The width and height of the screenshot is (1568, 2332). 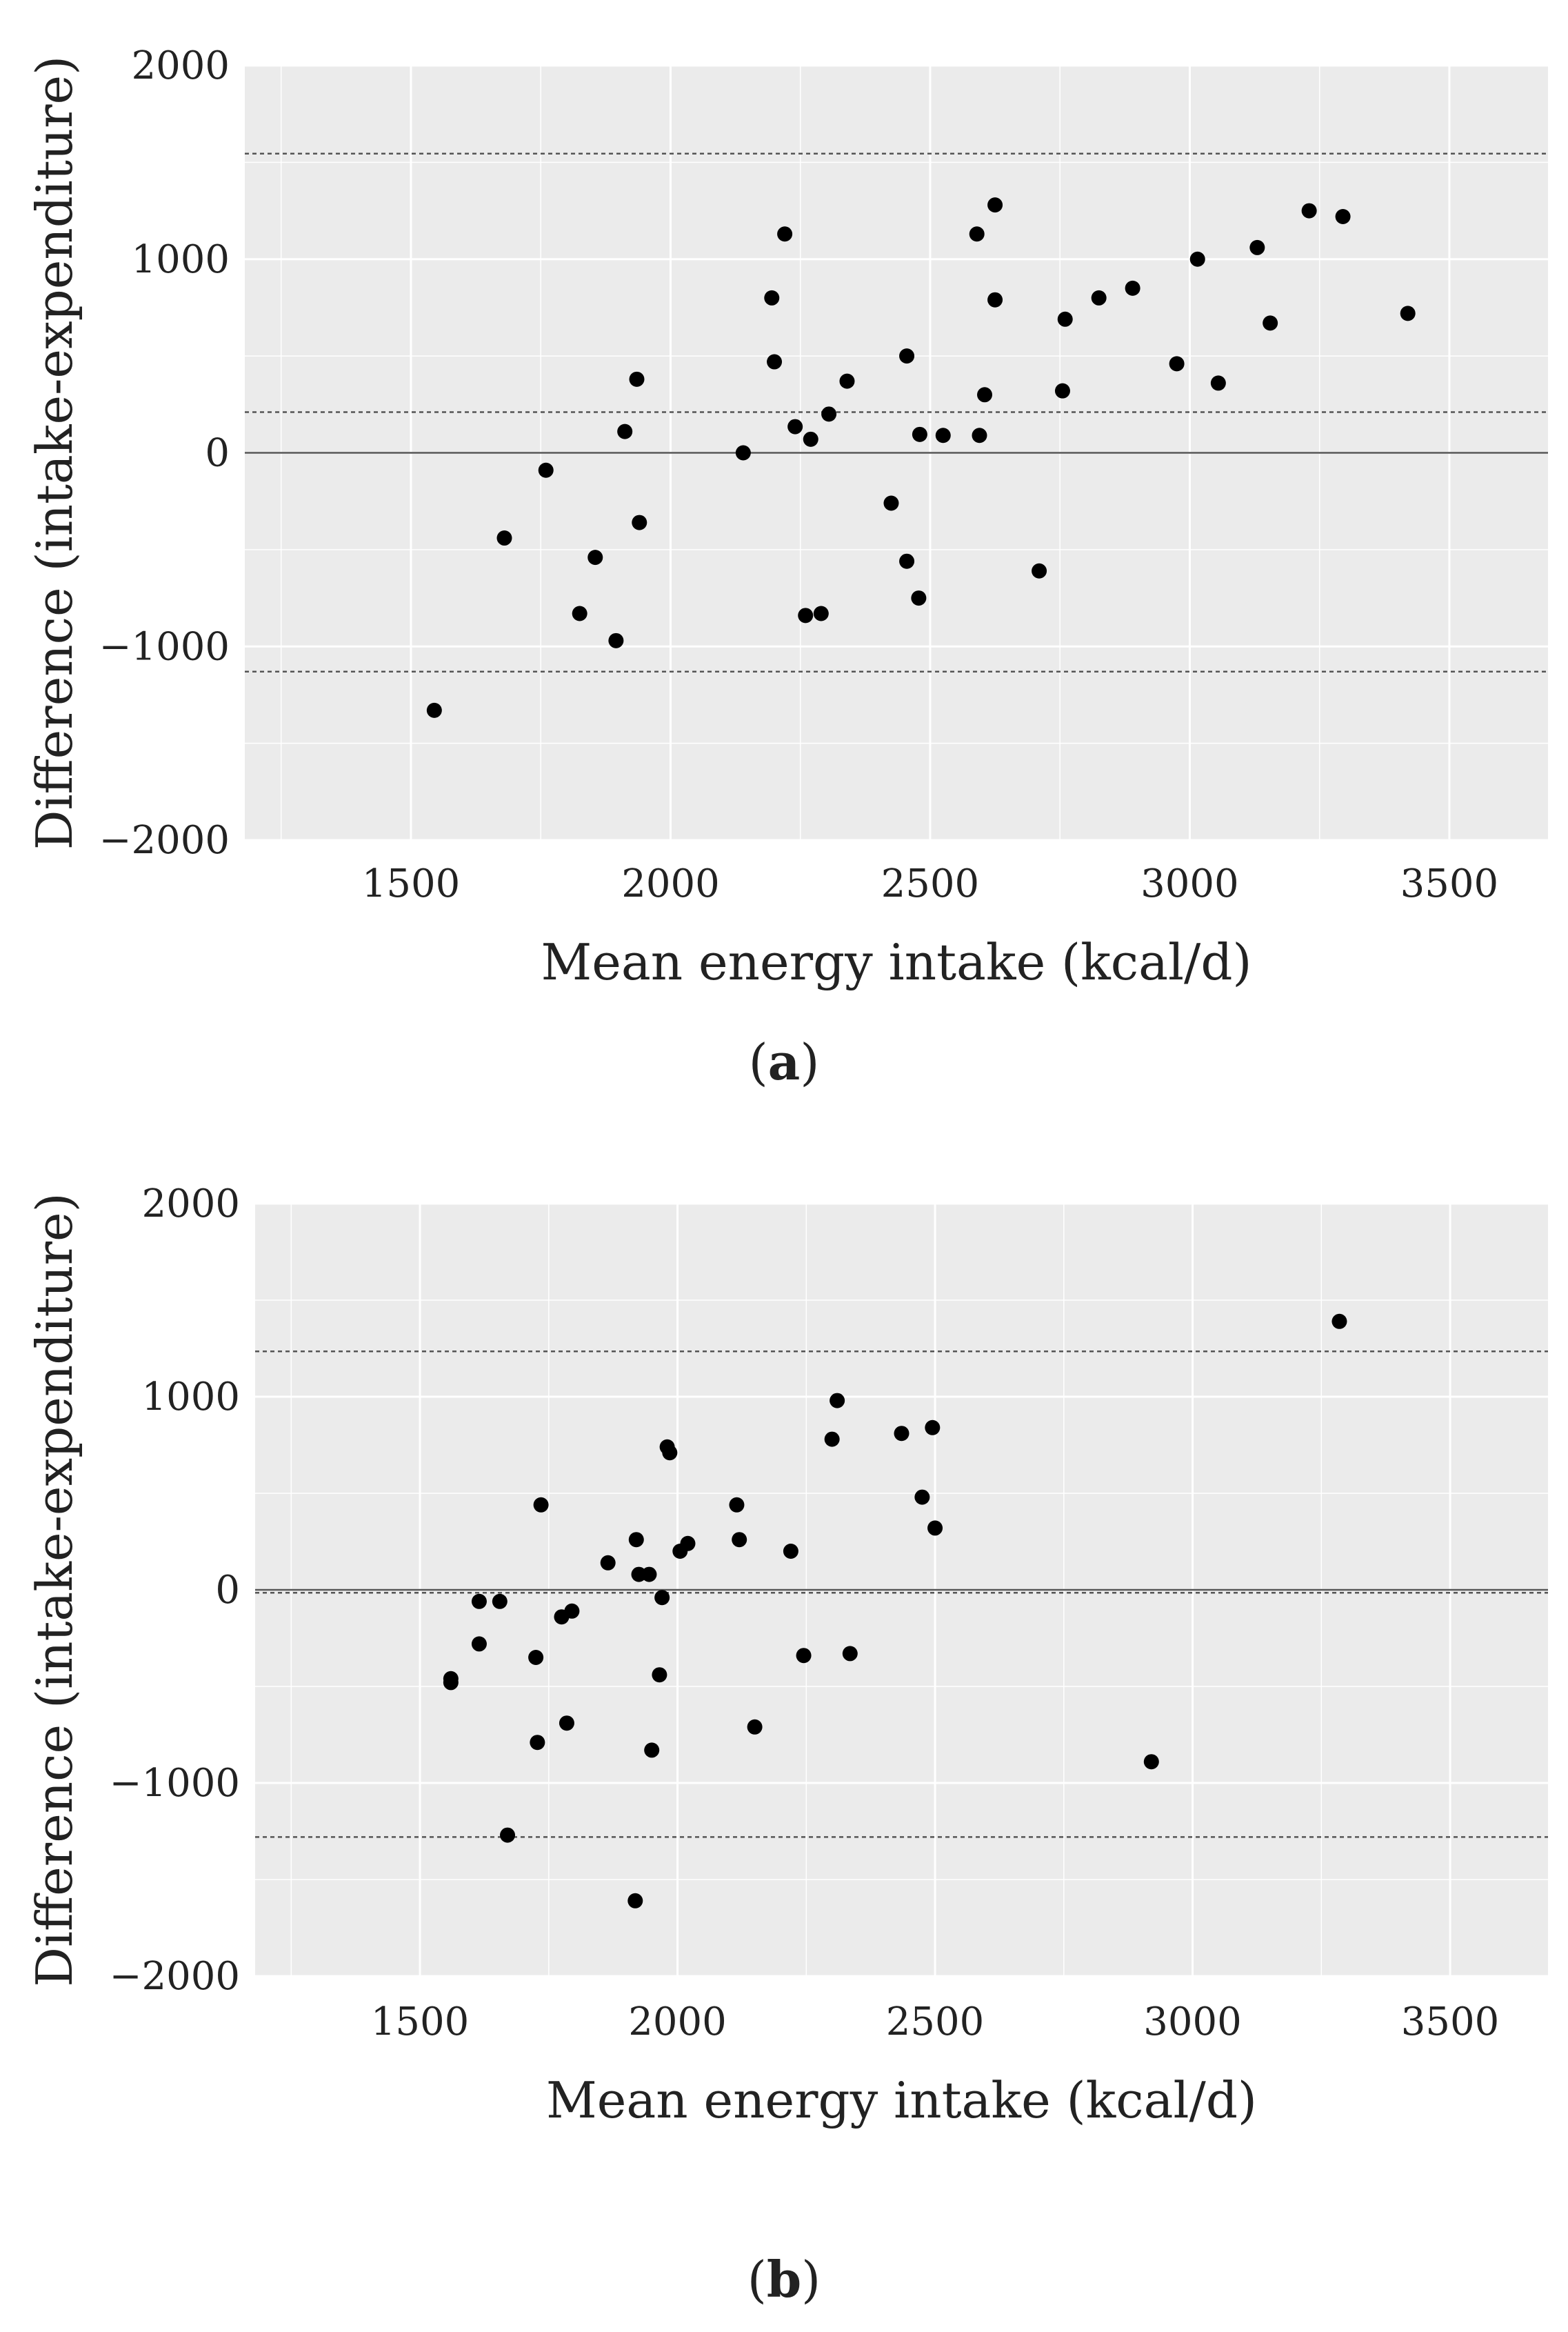 I want to click on y-tick-label: 1000, so click(x=190, y=1397).